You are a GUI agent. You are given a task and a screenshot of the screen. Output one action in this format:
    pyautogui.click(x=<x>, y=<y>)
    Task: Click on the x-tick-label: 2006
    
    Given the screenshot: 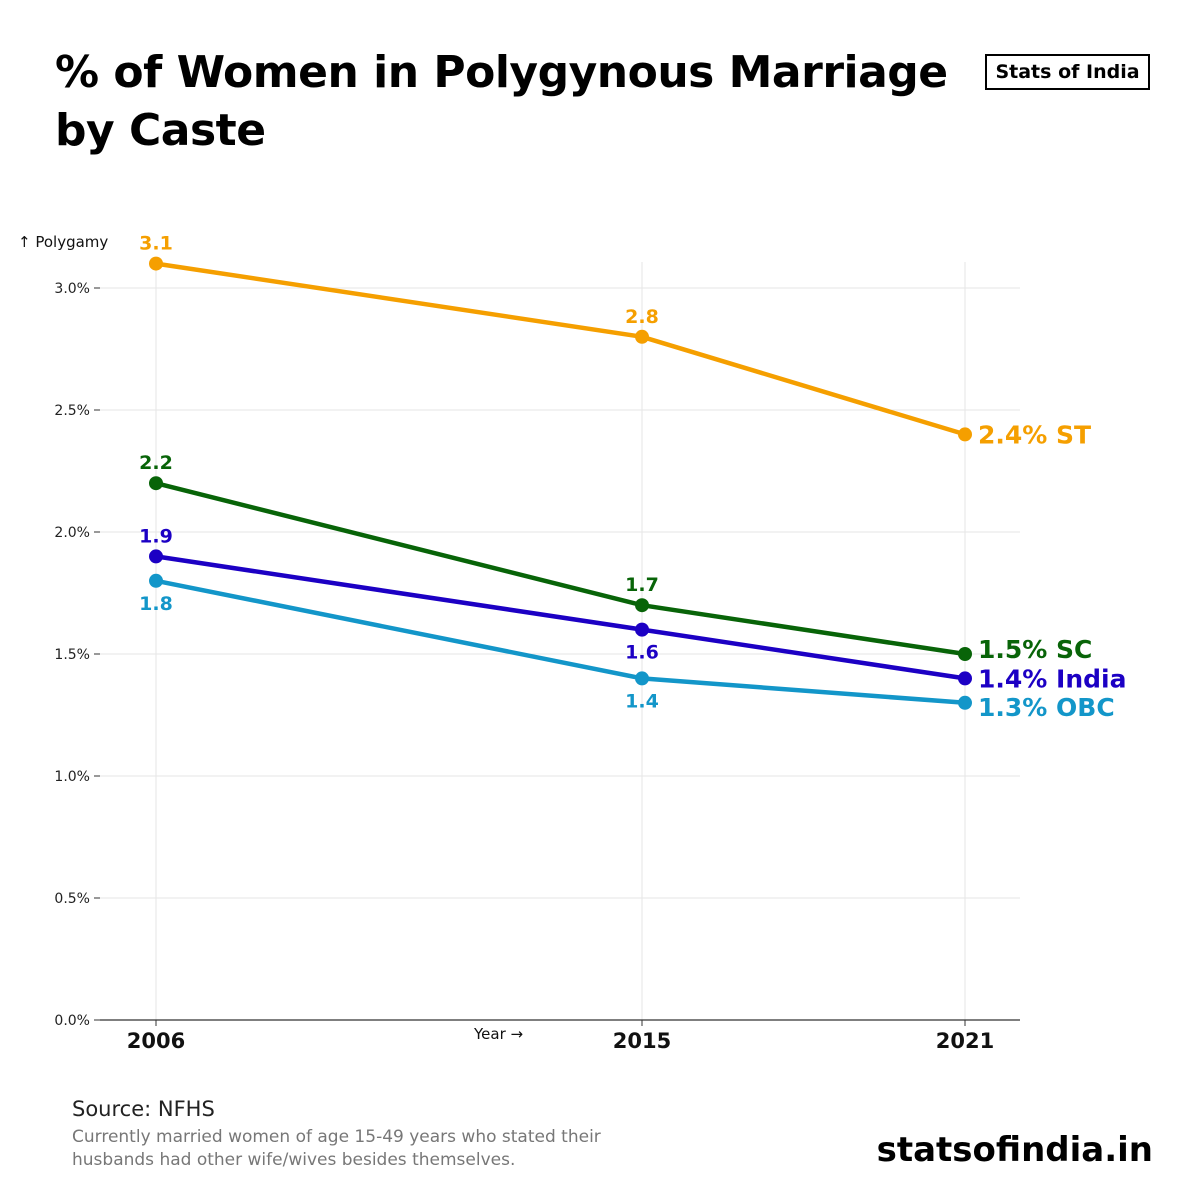 What is the action you would take?
    pyautogui.click(x=156, y=1041)
    